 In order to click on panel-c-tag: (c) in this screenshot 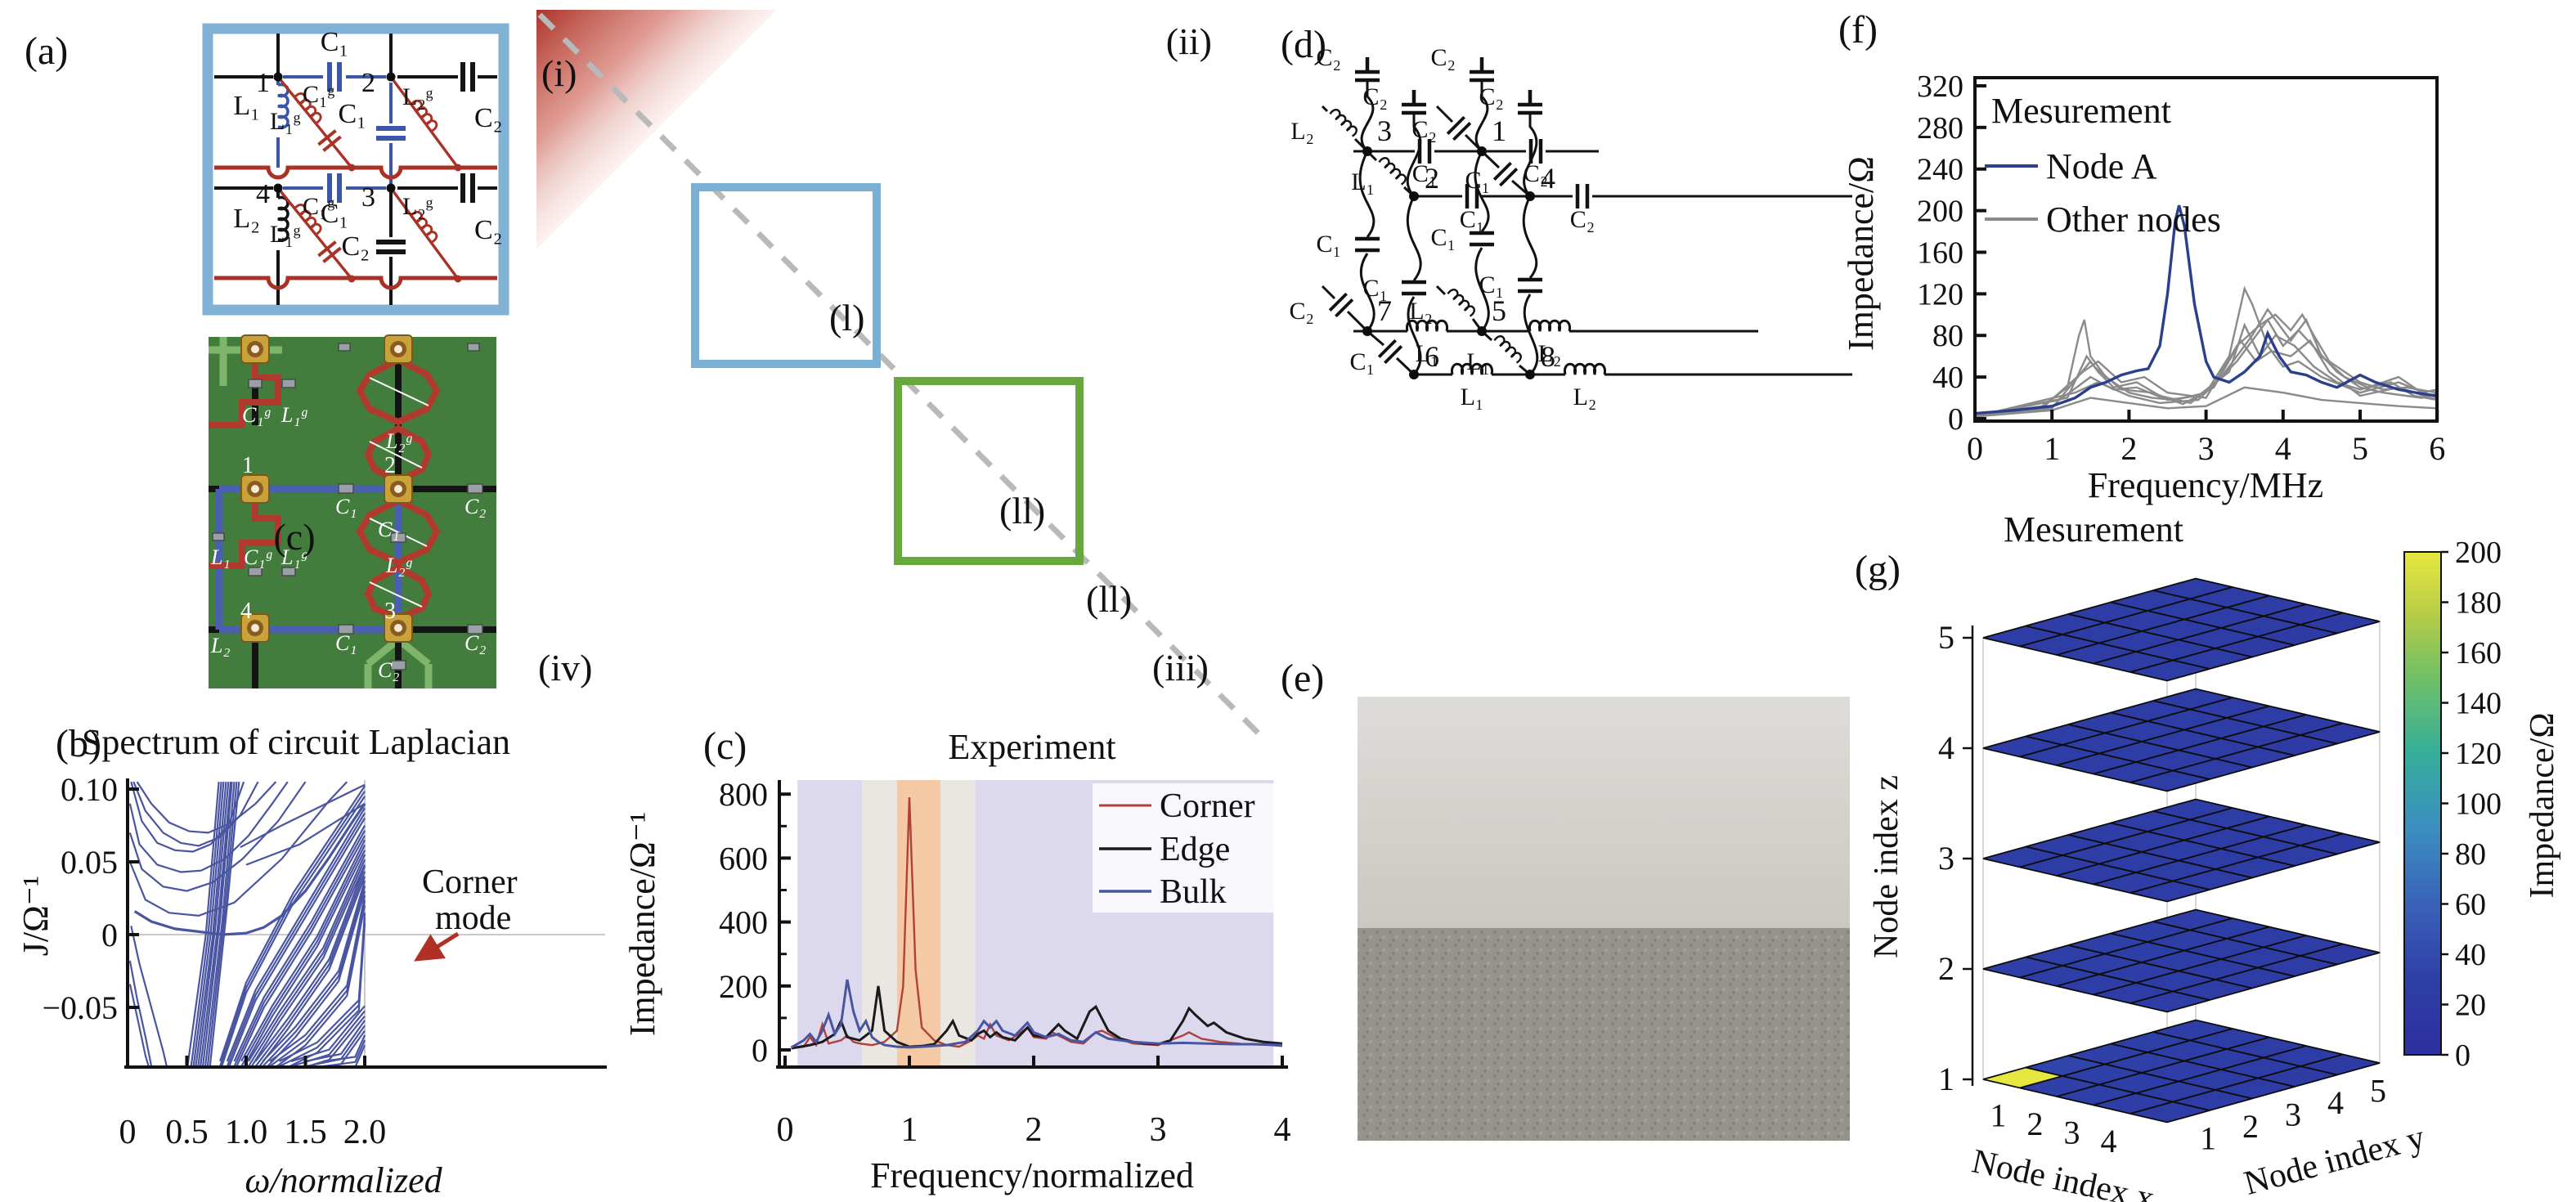, I will do `click(725, 746)`.